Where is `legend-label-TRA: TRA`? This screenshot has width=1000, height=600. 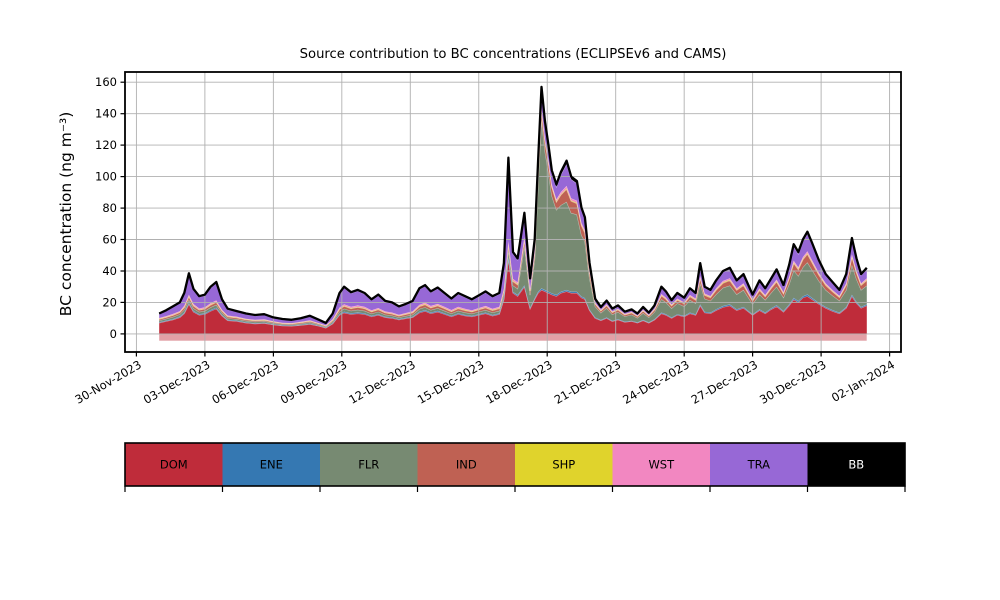 legend-label-TRA: TRA is located at coordinates (759, 465).